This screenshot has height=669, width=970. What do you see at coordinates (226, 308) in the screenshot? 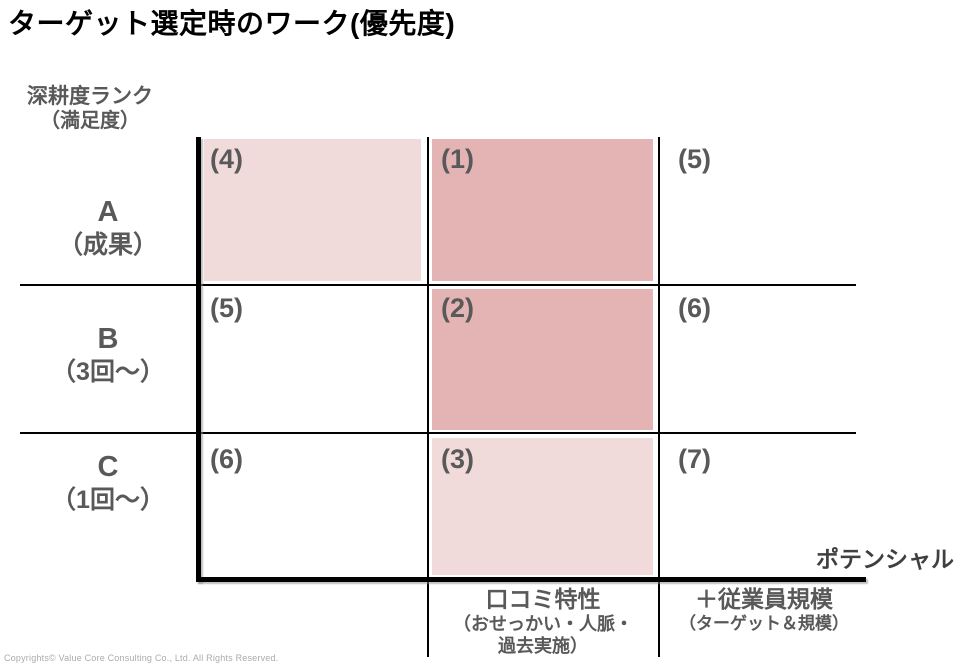
I see `cell-priority-b1: (5)` at bounding box center [226, 308].